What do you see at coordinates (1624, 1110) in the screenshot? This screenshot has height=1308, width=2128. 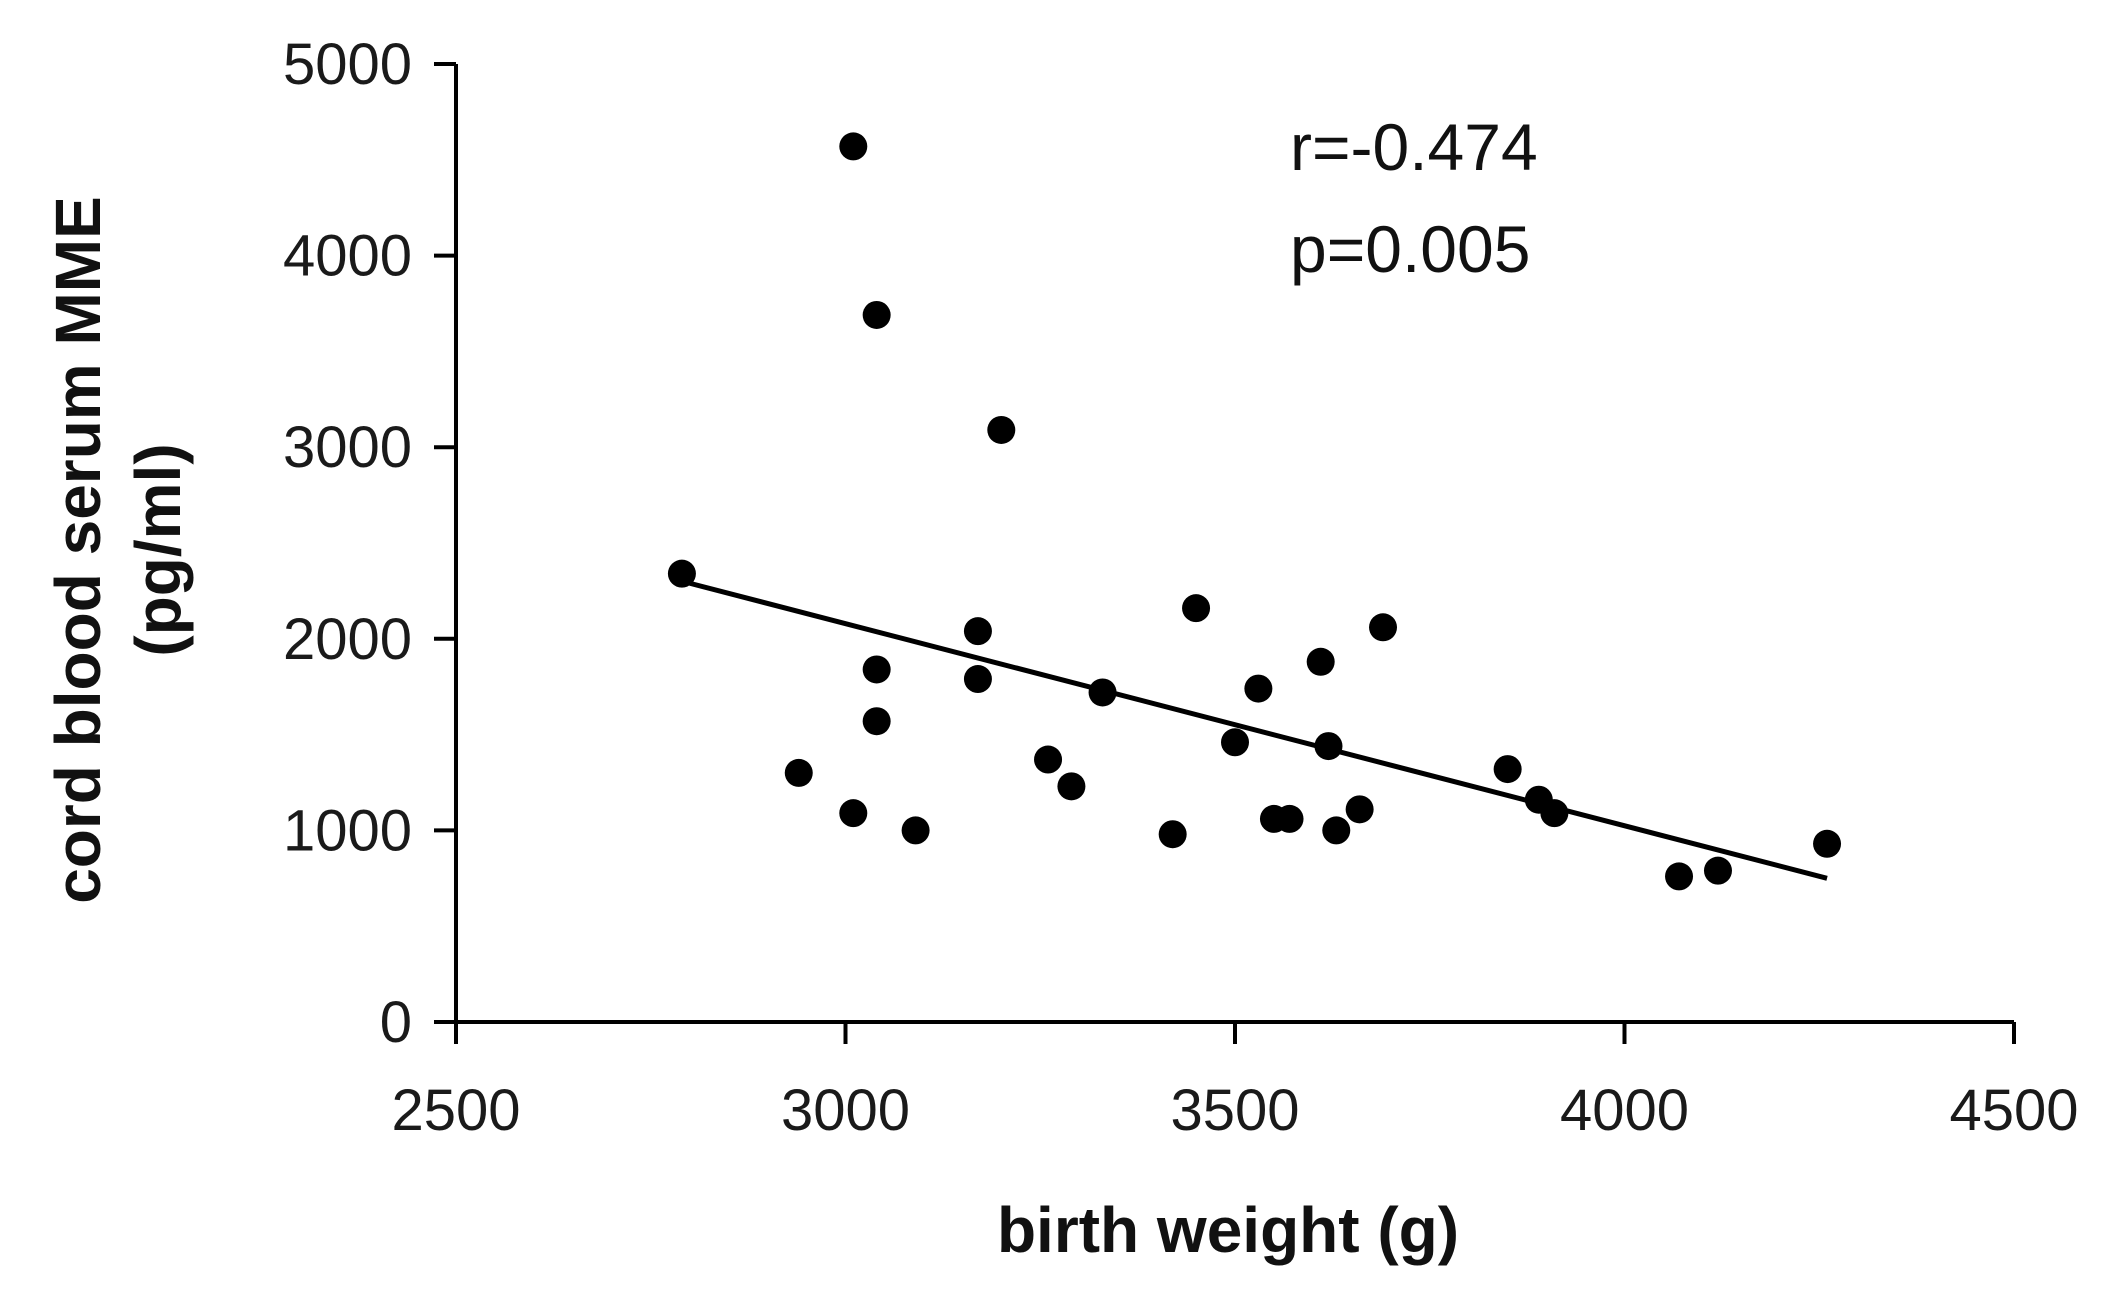 I see `x-tick-label: 4000` at bounding box center [1624, 1110].